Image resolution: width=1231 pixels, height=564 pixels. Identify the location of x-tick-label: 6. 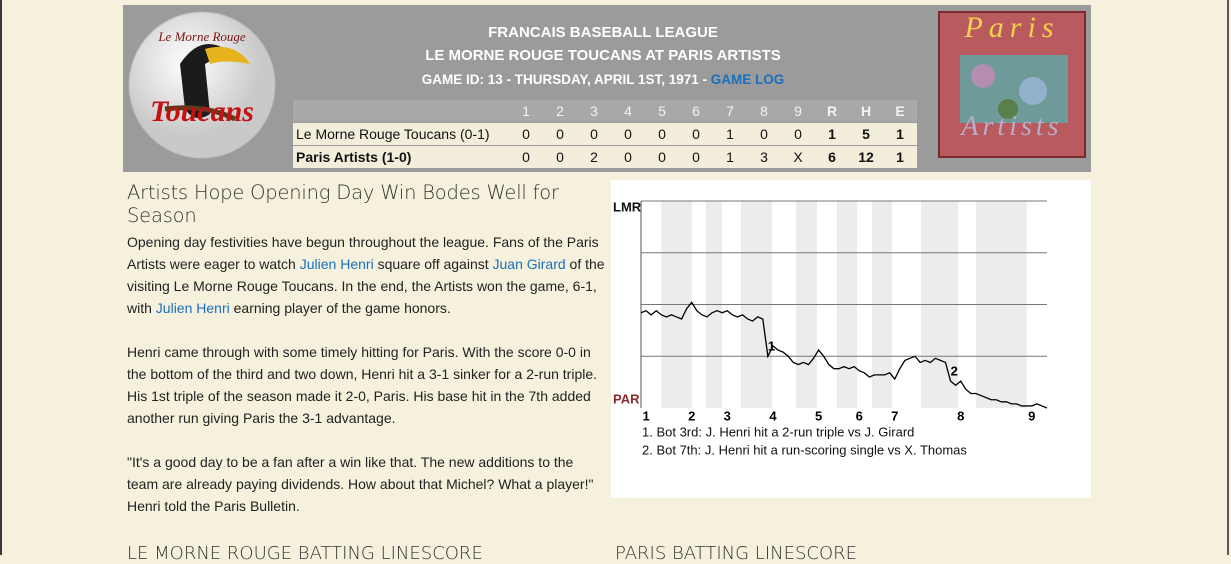
(859, 415).